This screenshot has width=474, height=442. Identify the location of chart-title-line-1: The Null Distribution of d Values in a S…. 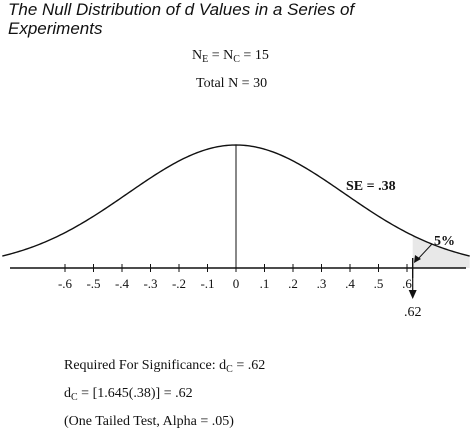
(181, 9).